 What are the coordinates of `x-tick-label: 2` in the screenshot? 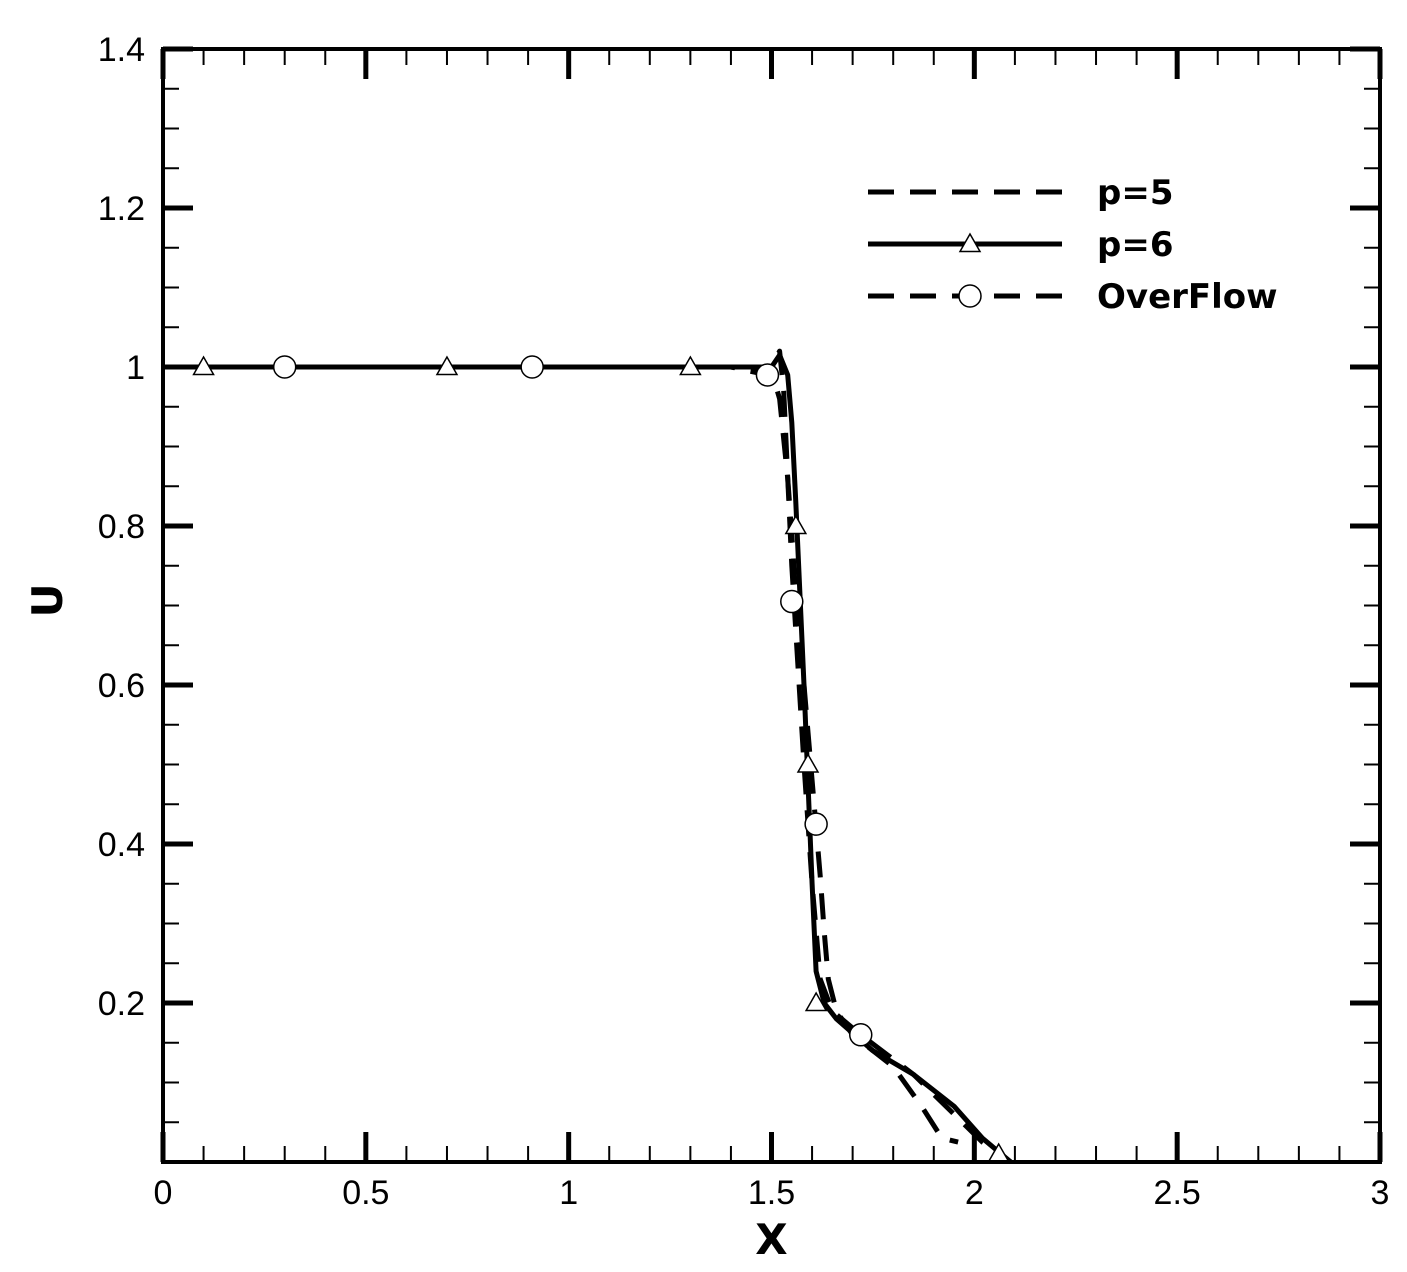 It's located at (974, 1193).